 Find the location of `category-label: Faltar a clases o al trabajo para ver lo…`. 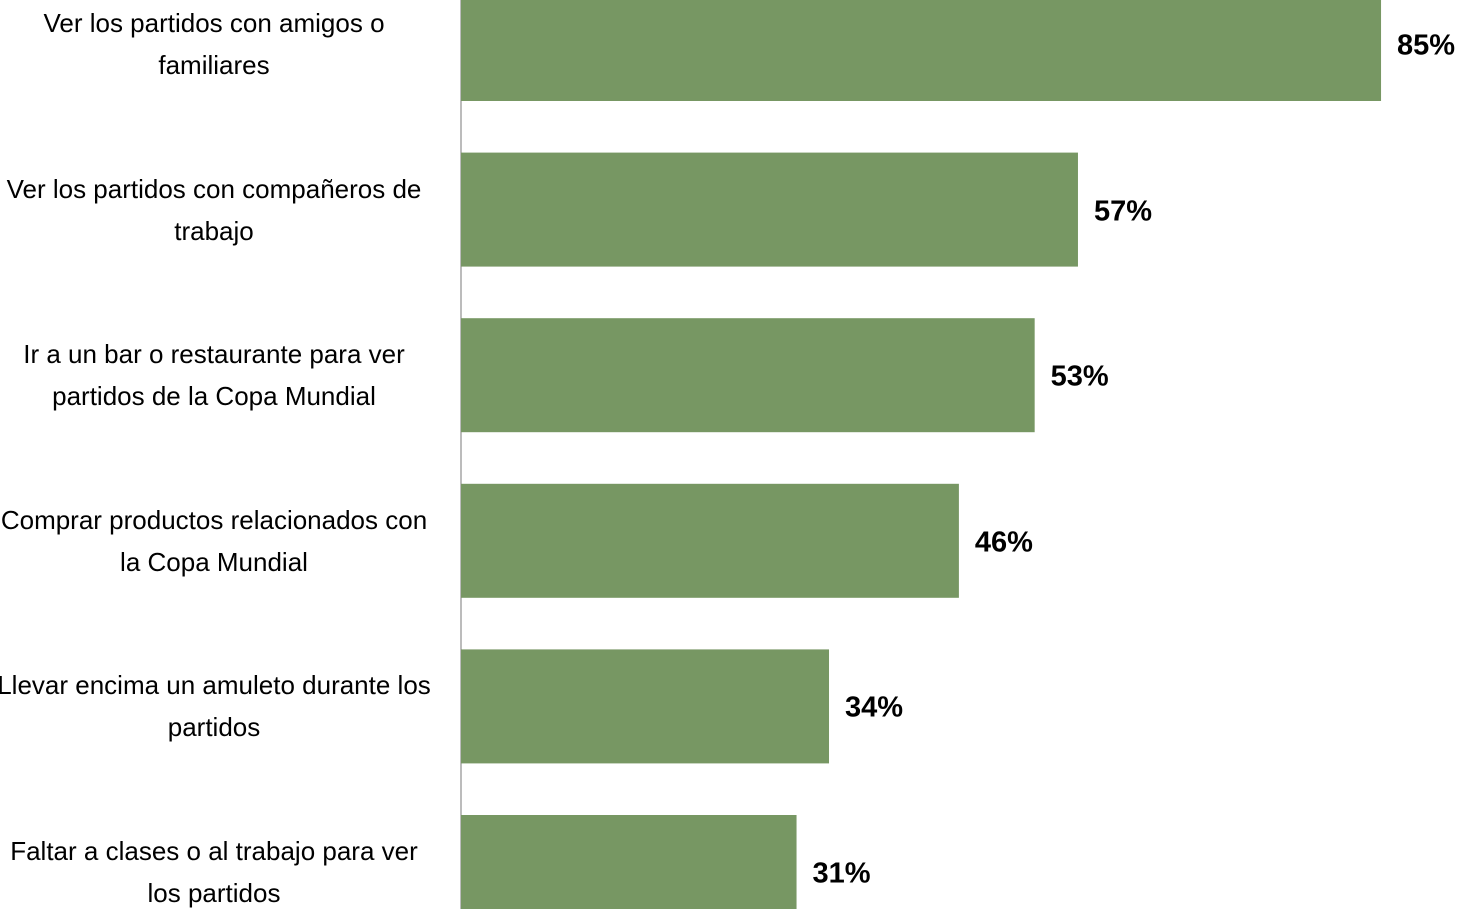

category-label: Faltar a clases o al trabajo para ver lo… is located at coordinates (214, 872).